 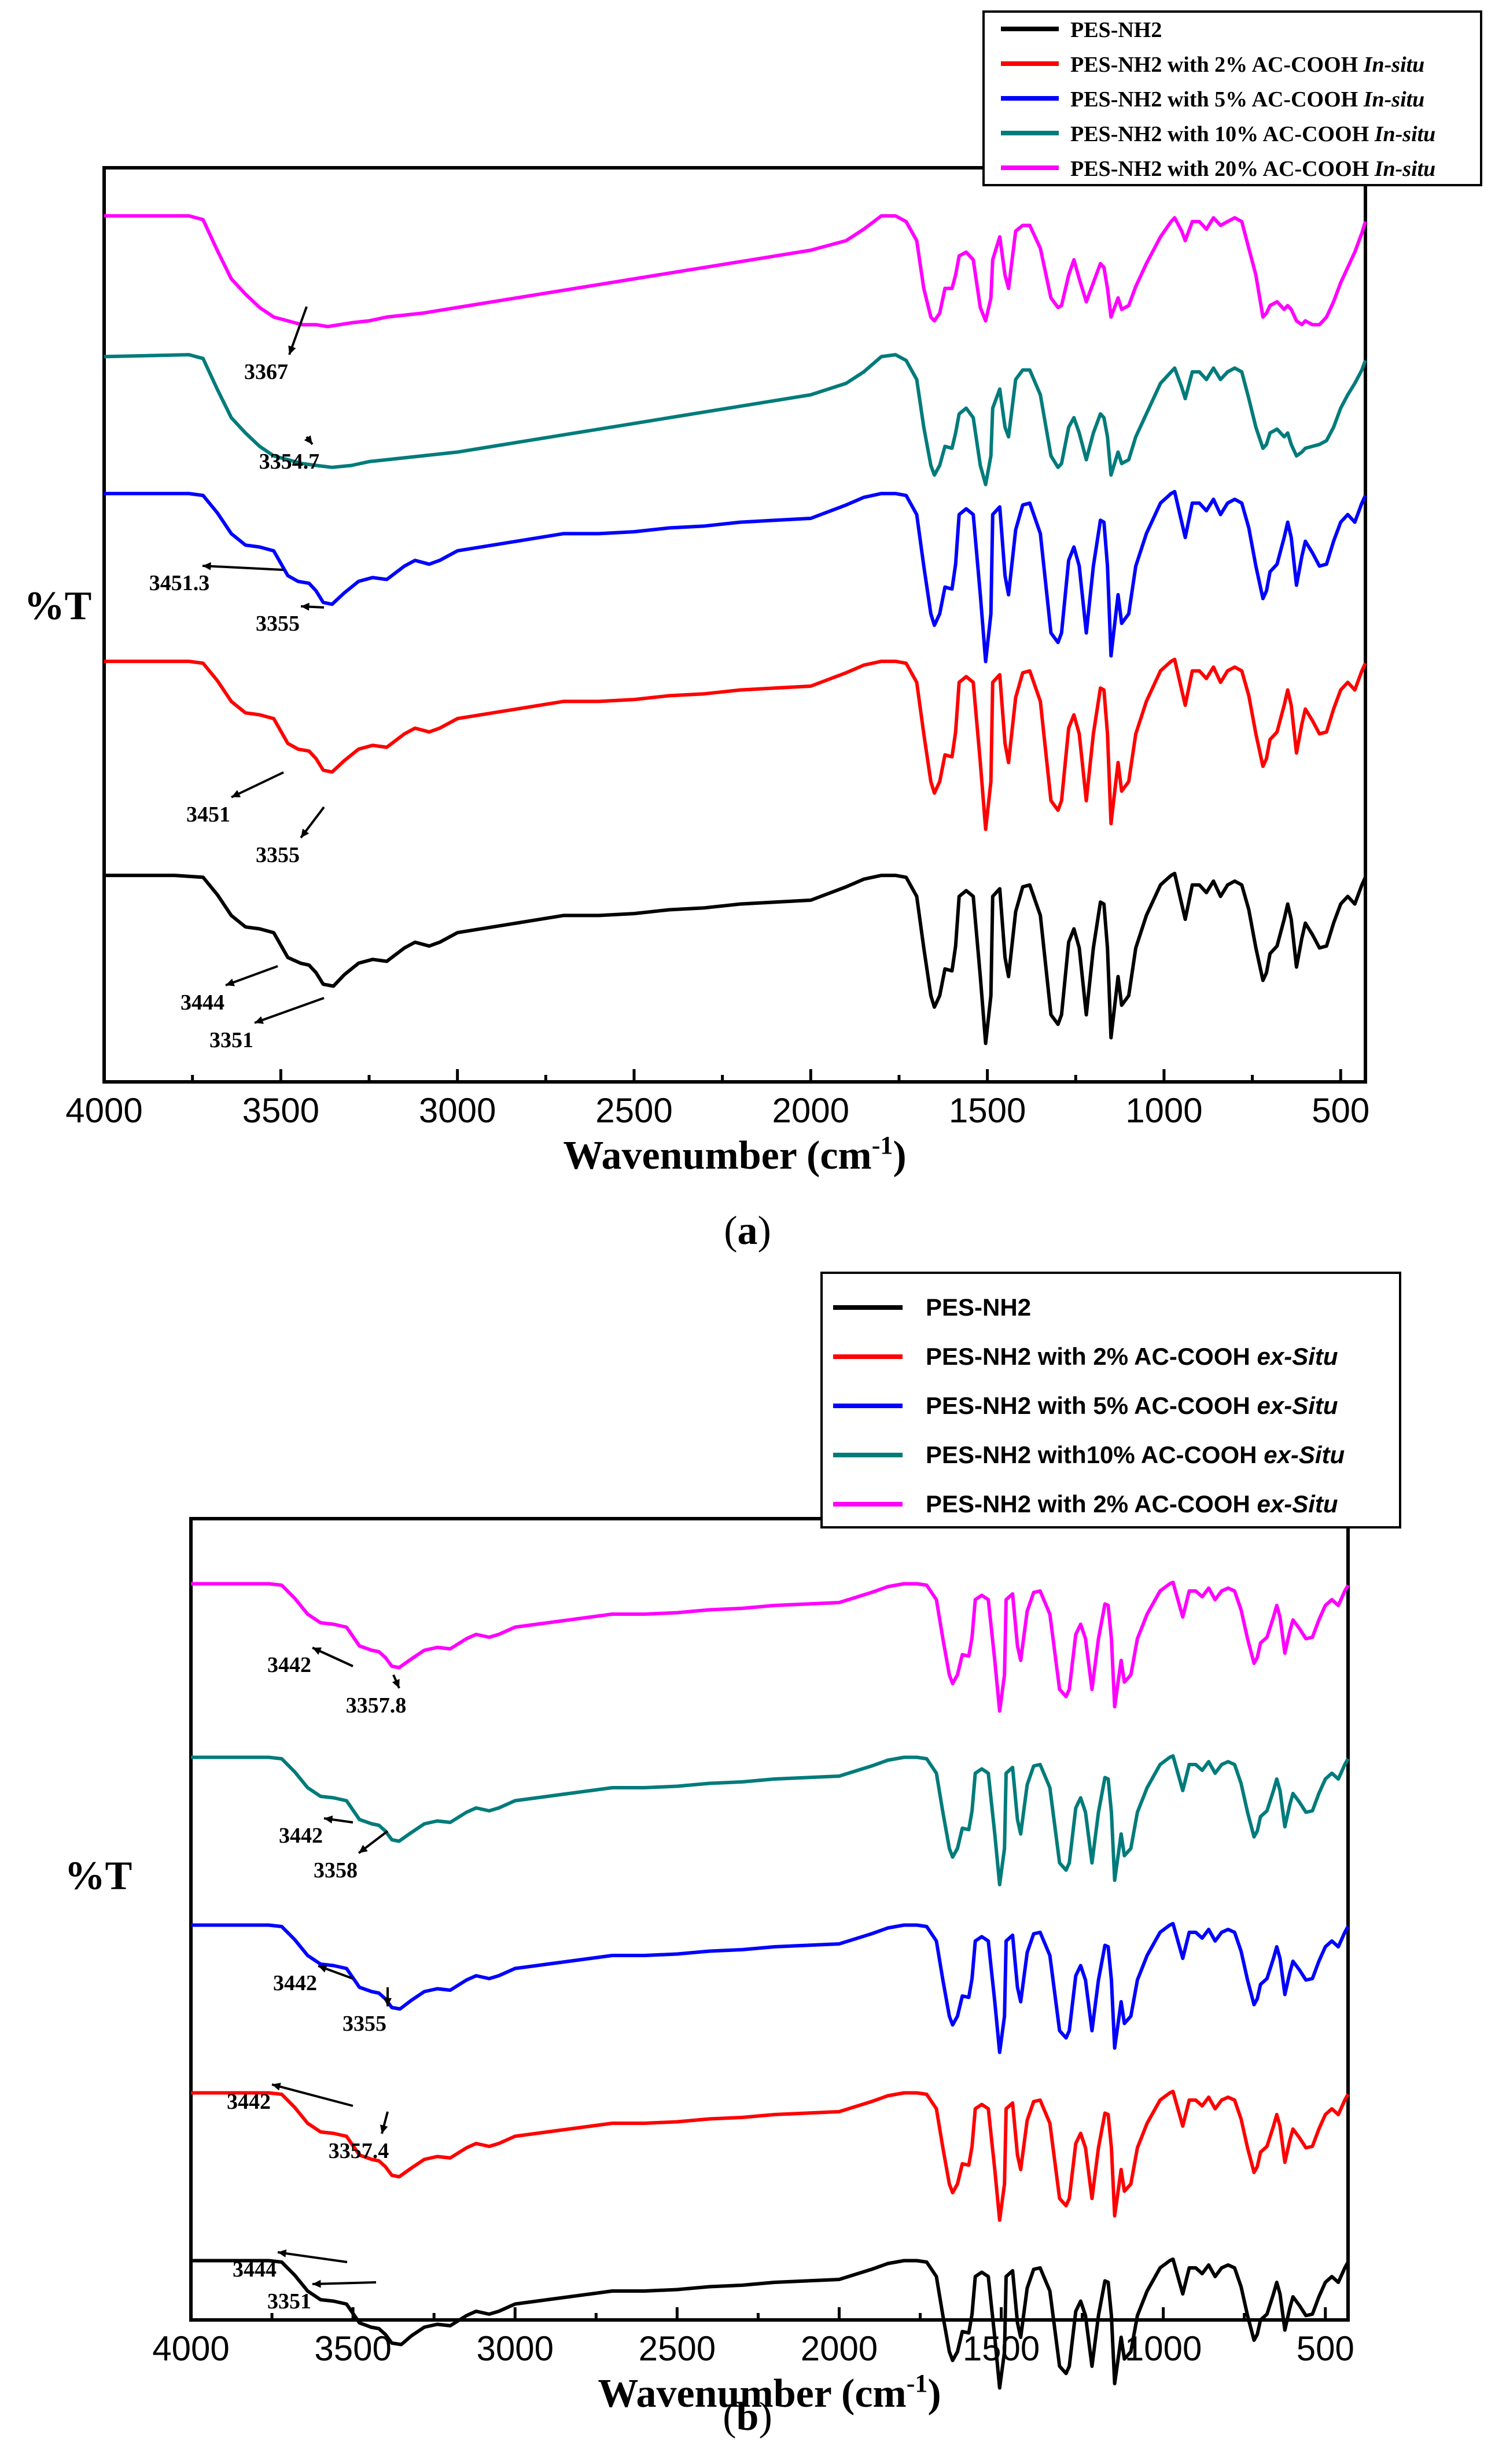 What do you see at coordinates (336, 1870) in the screenshot?
I see `peak-annotation: 3358` at bounding box center [336, 1870].